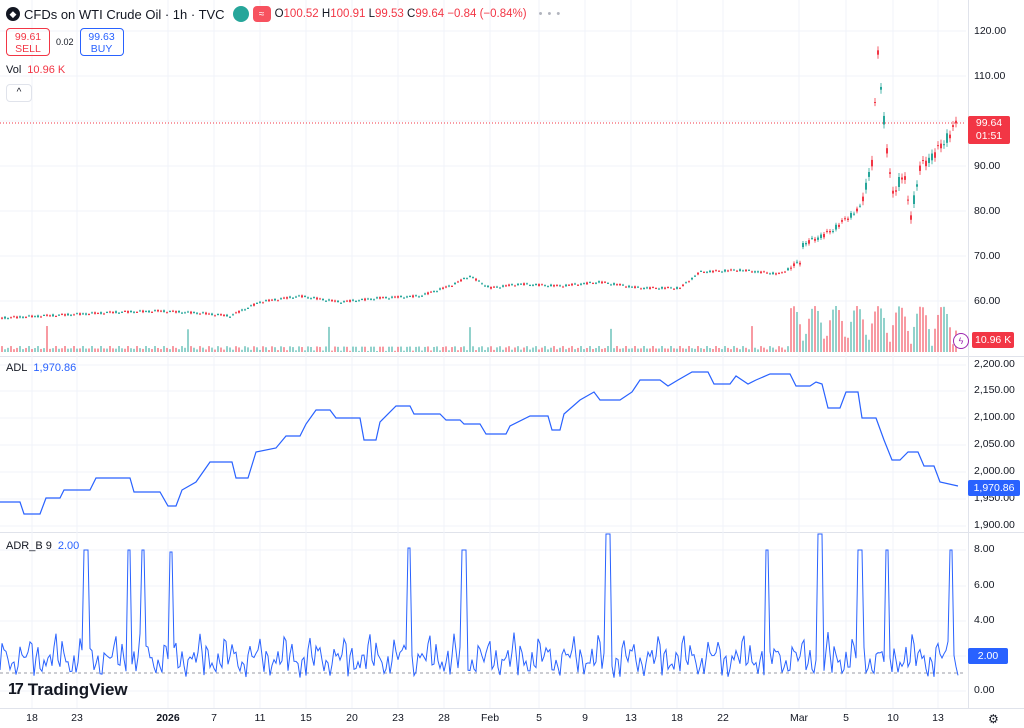 The height and width of the screenshot is (728, 1024). What do you see at coordinates (539, 718) in the screenshot?
I see `time-axis-label: 5` at bounding box center [539, 718].